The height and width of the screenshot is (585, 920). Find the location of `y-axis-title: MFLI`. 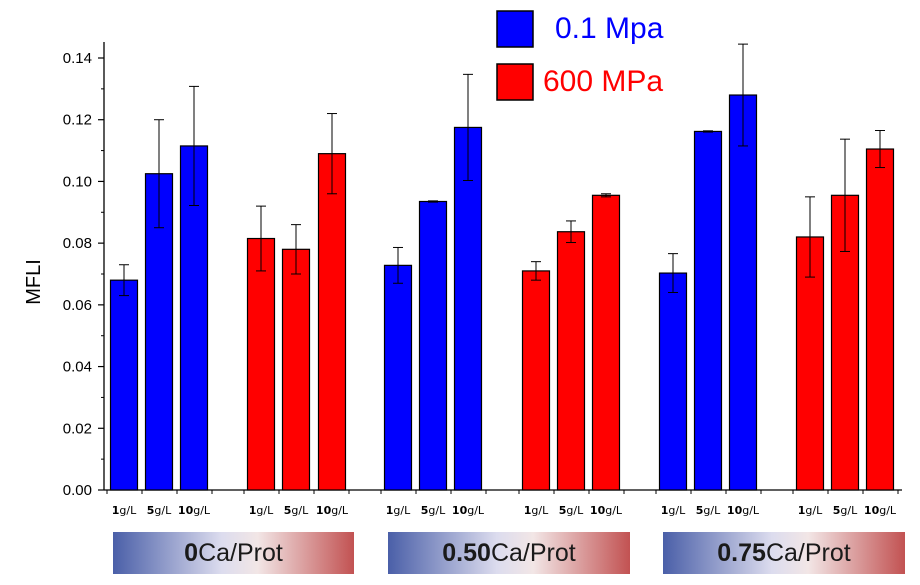

y-axis-title: MFLI is located at coordinates (34, 282).